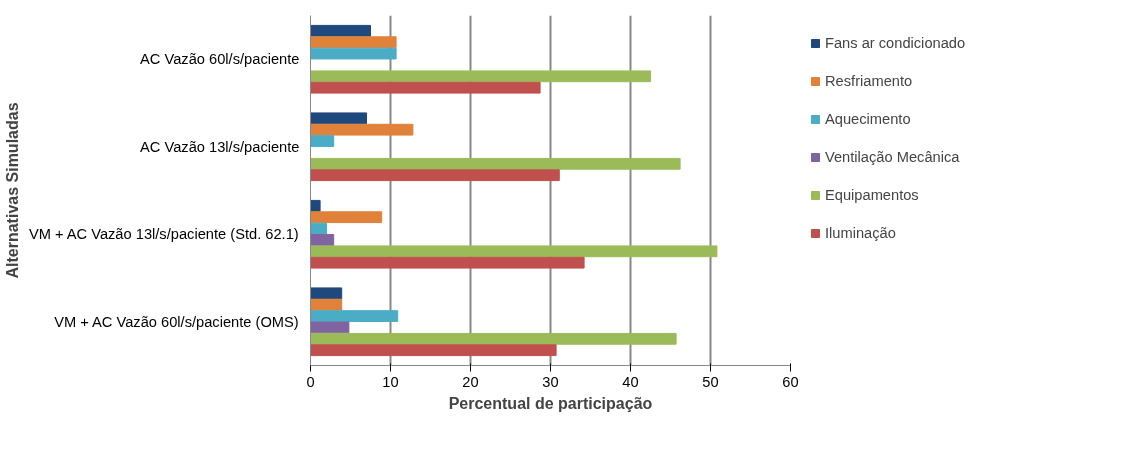 This screenshot has width=1126, height=459. What do you see at coordinates (869, 81) in the screenshot?
I see `legend-label: Resfriamento` at bounding box center [869, 81].